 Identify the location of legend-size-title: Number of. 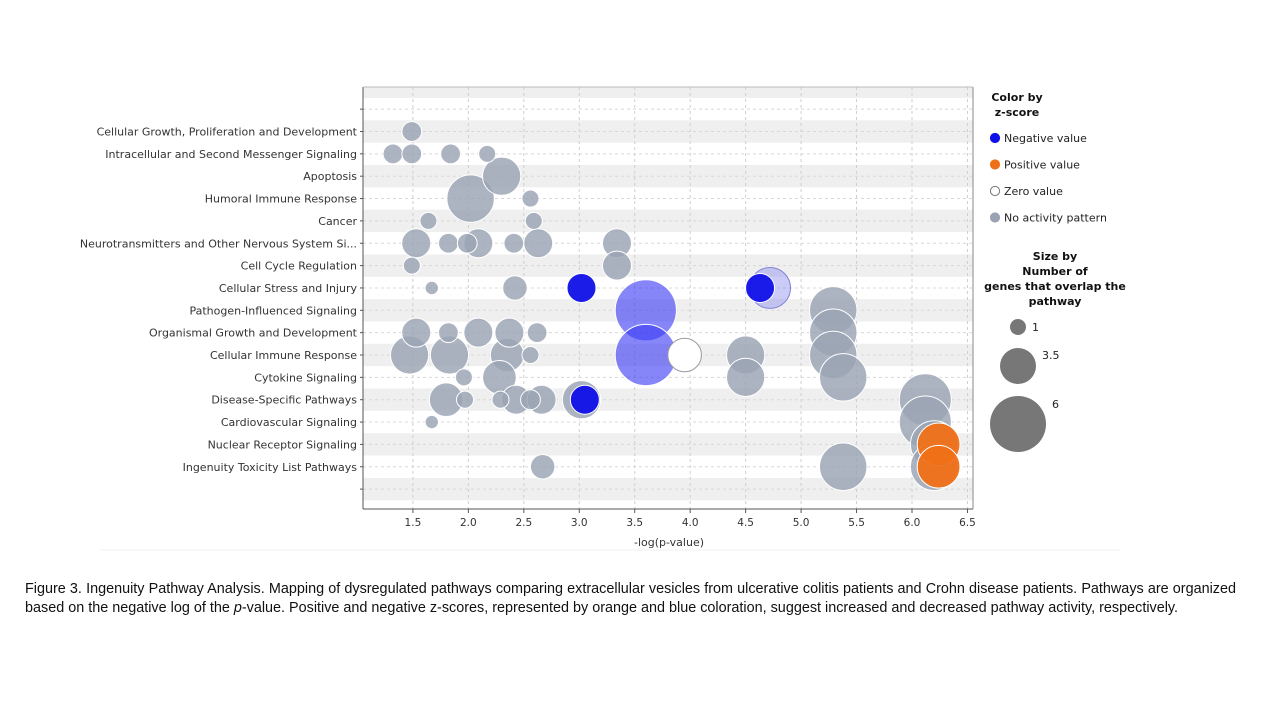
(1055, 271).